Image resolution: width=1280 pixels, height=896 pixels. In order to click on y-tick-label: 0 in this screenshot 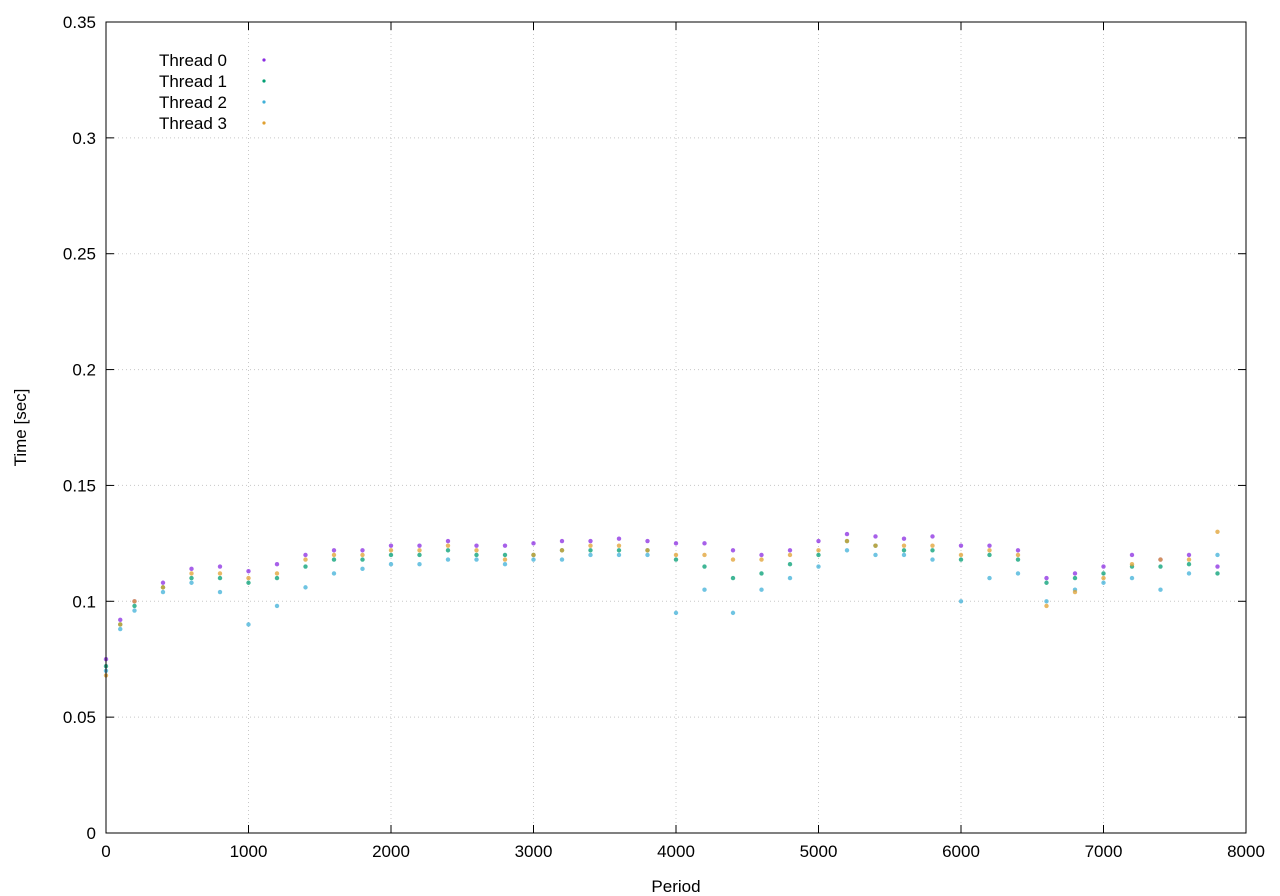, I will do `click(91, 833)`.